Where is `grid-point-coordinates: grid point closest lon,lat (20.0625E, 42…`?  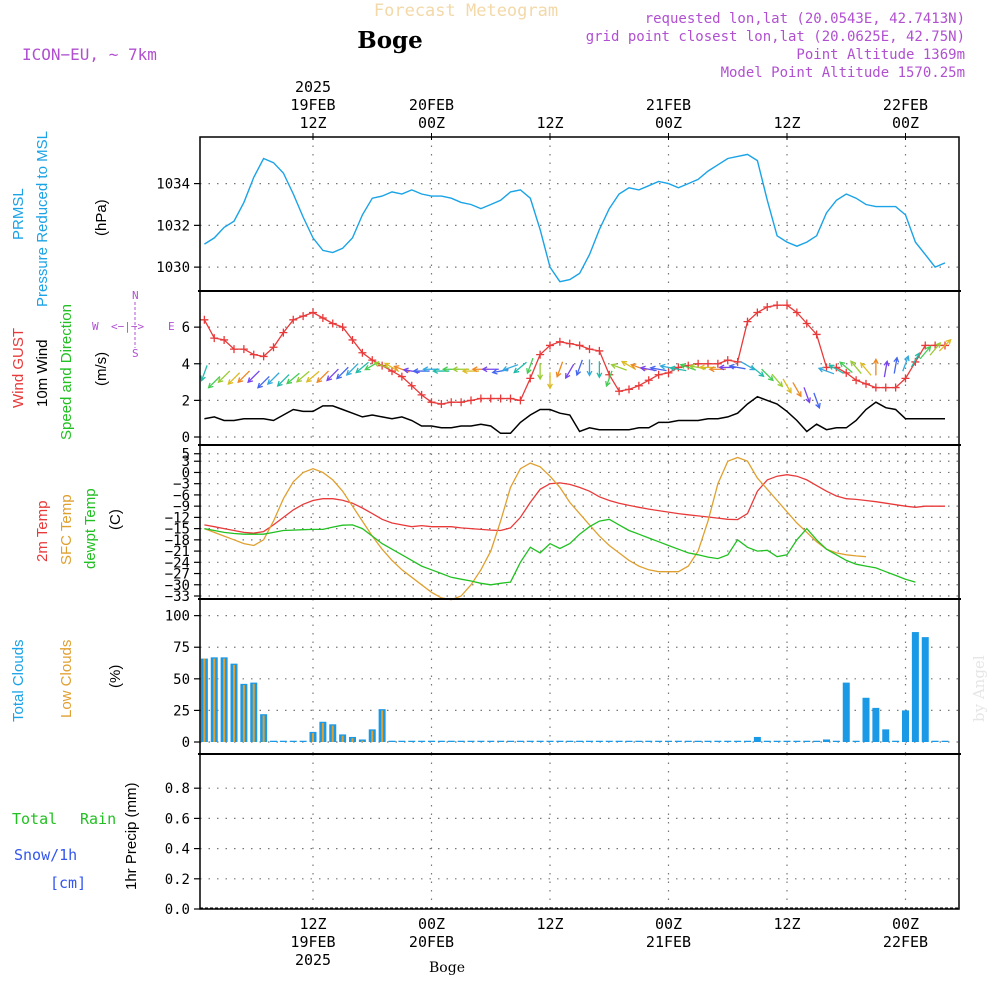
grid-point-coordinates: grid point closest lon,lat (20.0625E, 42… is located at coordinates (775, 37).